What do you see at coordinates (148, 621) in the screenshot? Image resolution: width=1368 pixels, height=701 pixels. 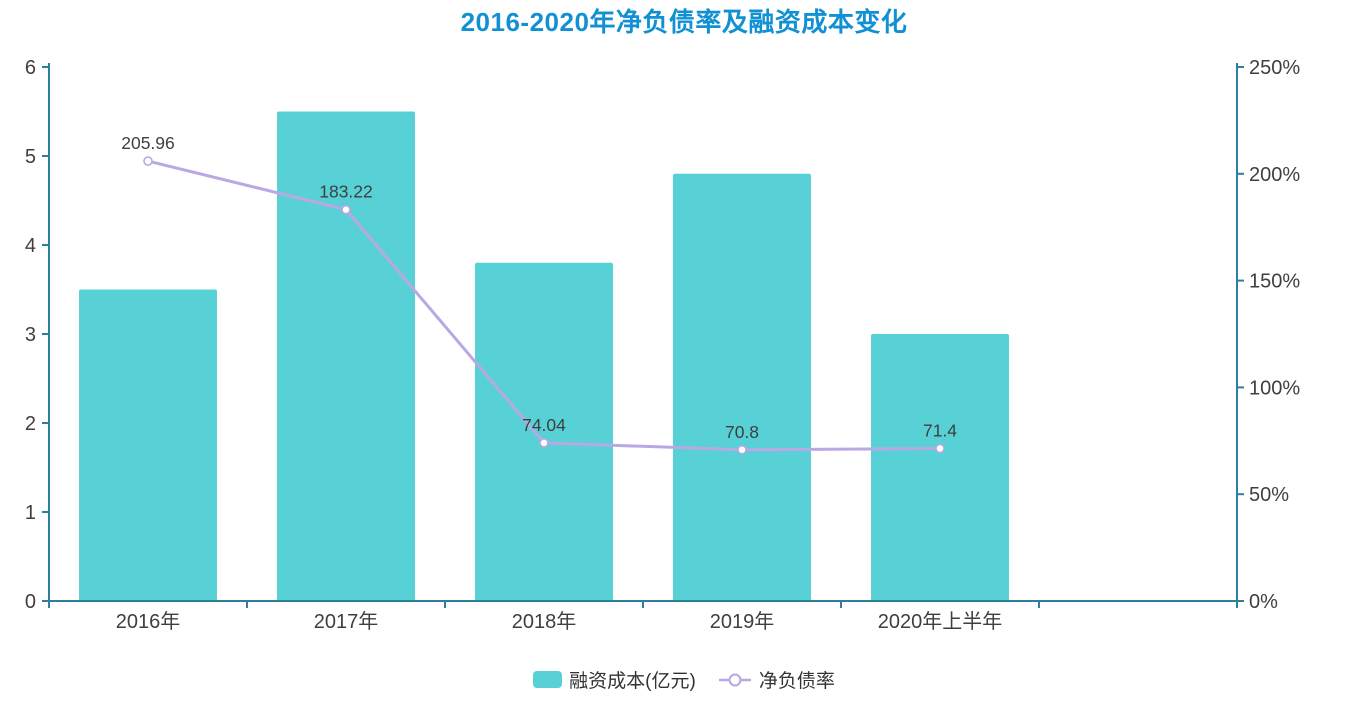 I see `x-axis-label-2016年: 2016年` at bounding box center [148, 621].